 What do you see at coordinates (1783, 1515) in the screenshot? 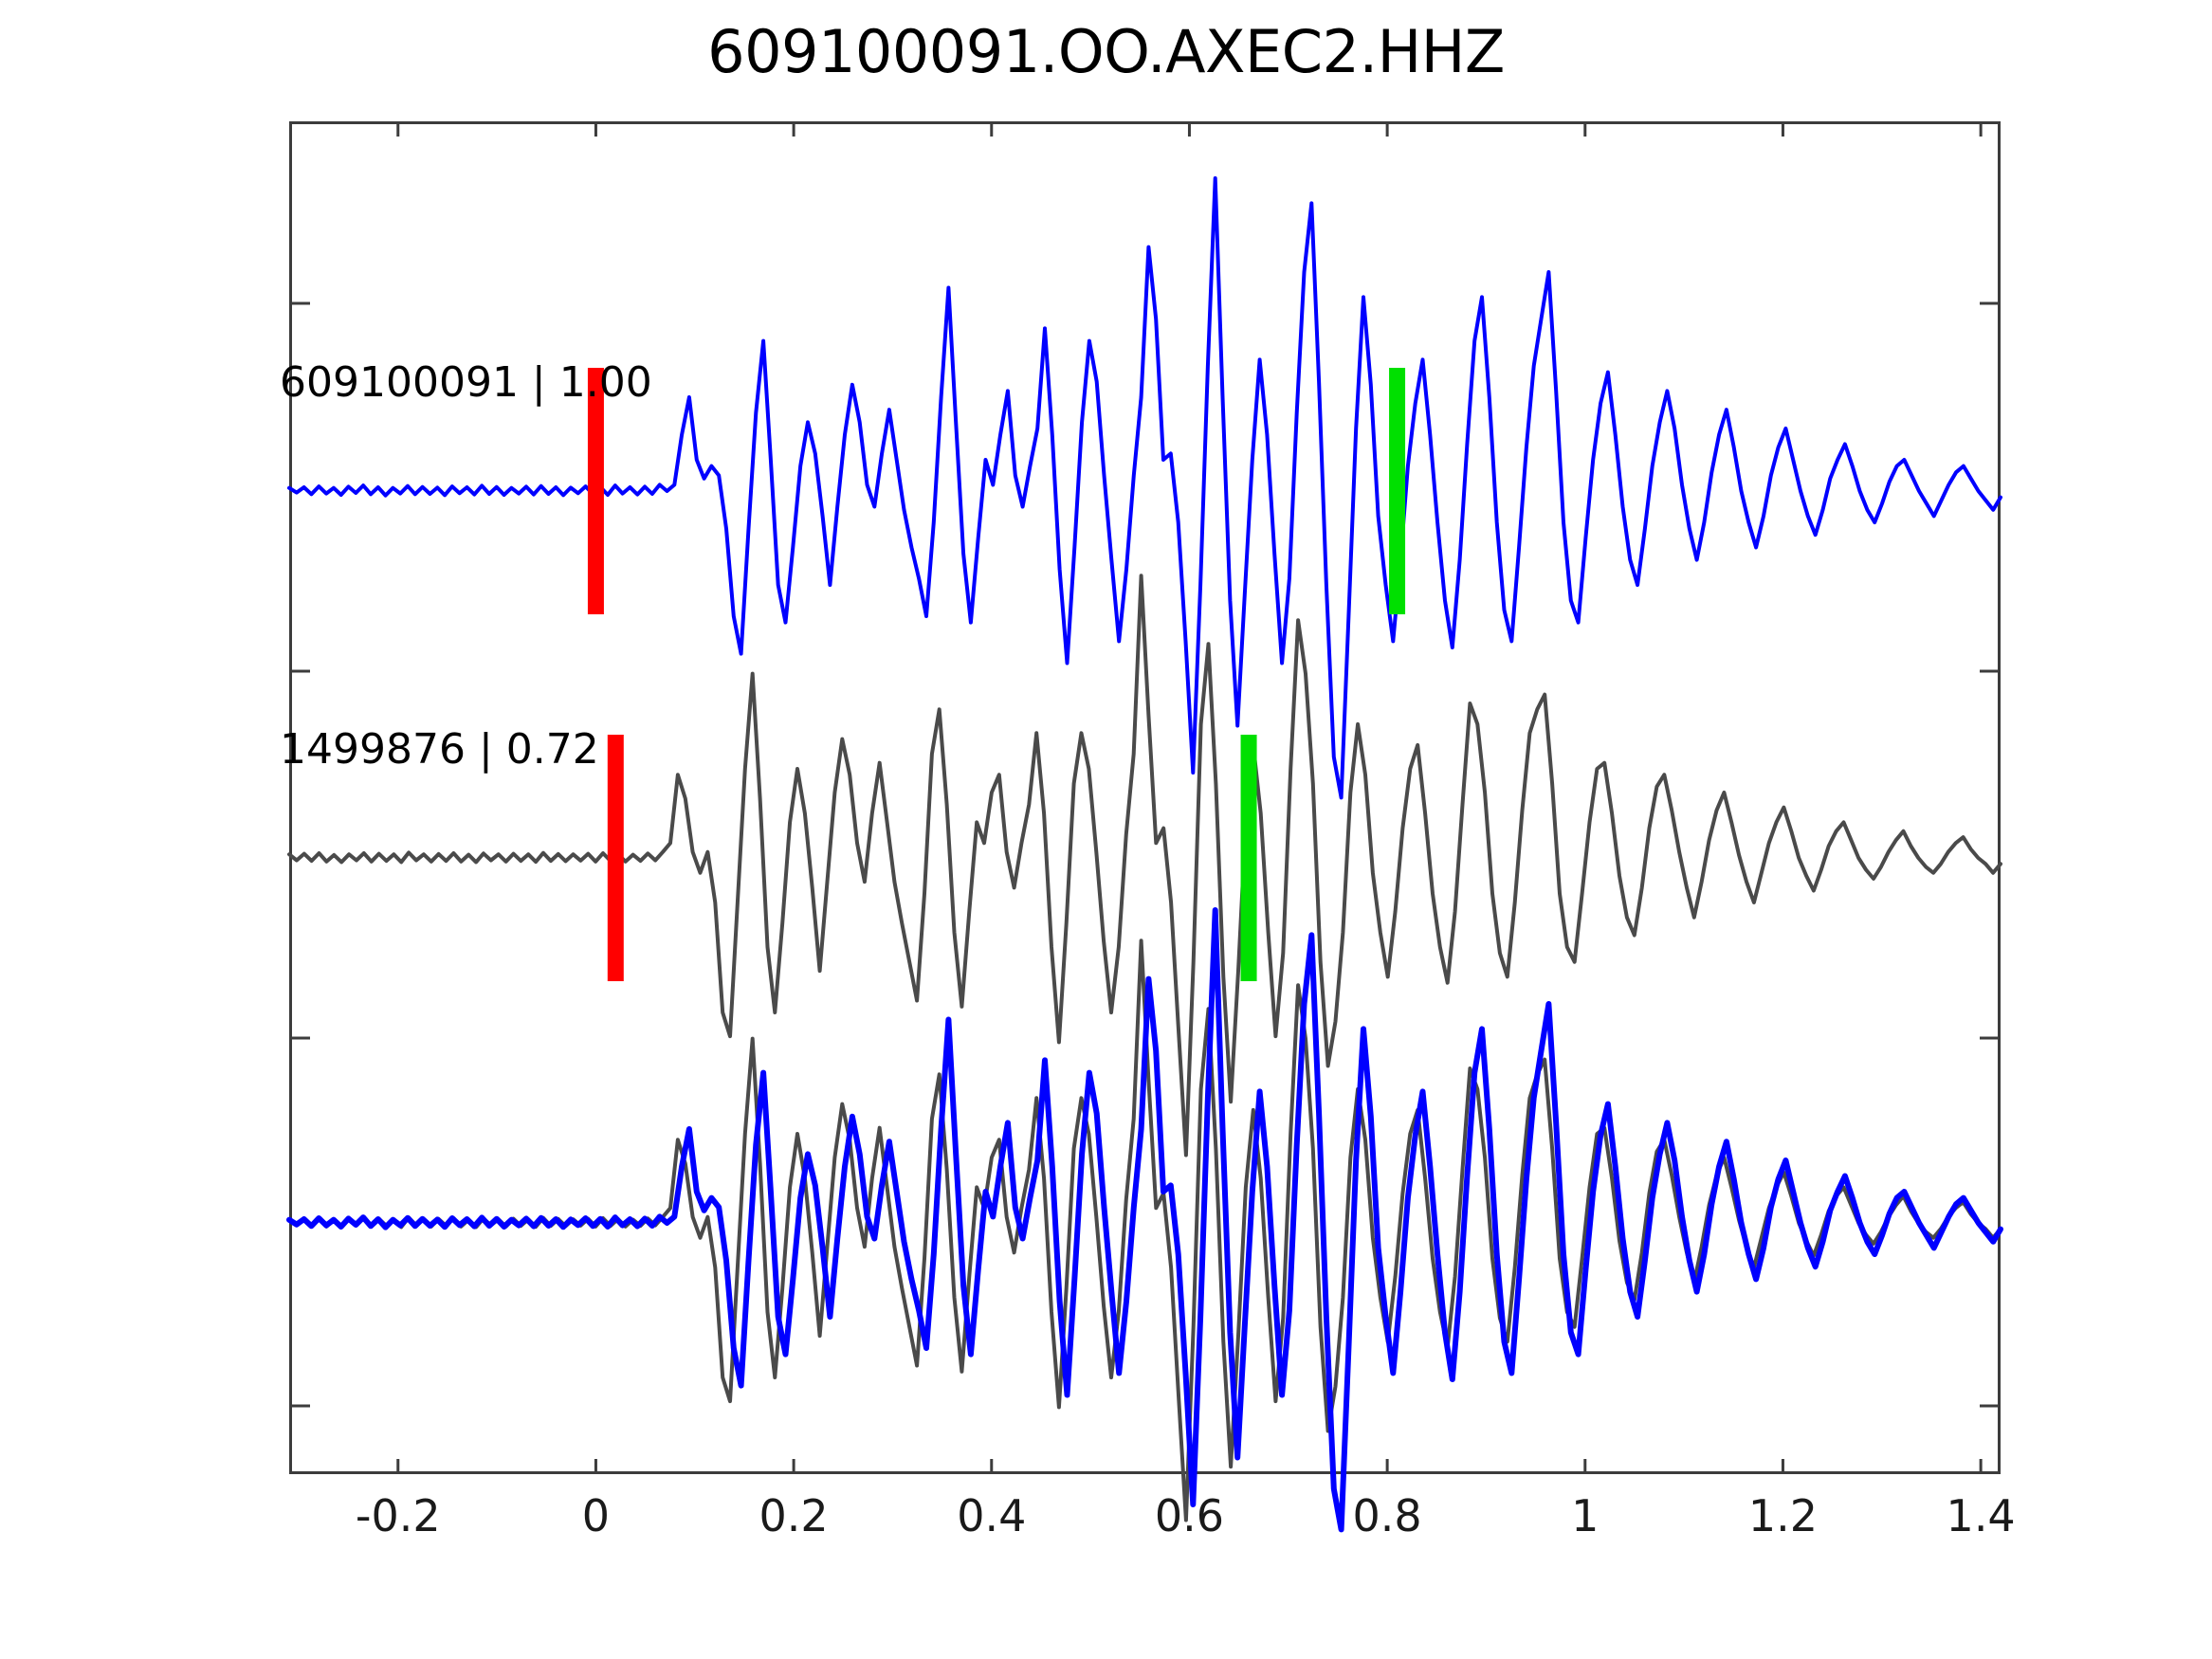
I see `x-tick-label: 1.2` at bounding box center [1783, 1515].